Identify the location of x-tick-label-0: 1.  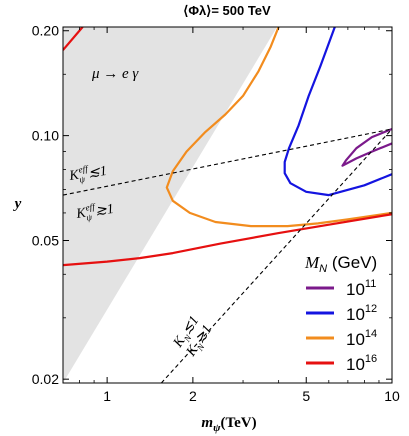
(107, 396).